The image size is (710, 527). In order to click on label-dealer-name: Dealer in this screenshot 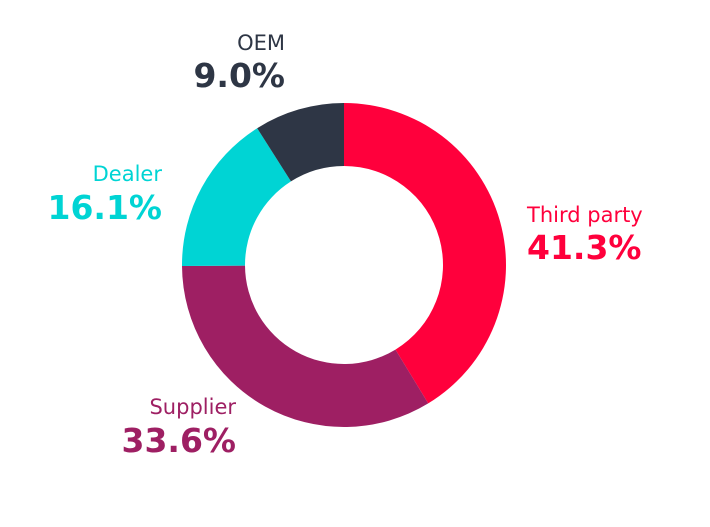, I will do `click(128, 174)`.